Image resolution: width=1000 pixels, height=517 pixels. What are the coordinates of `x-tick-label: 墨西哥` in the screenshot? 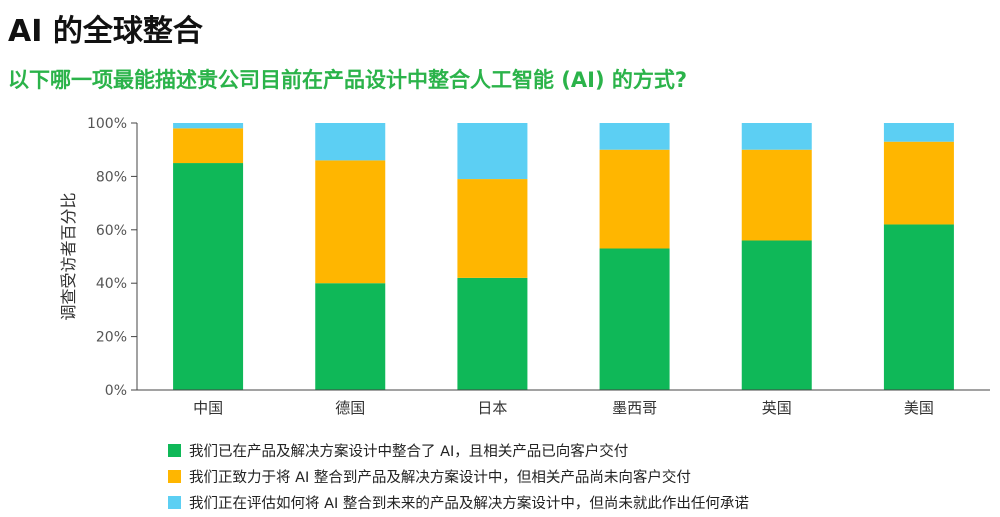 It's located at (634, 408).